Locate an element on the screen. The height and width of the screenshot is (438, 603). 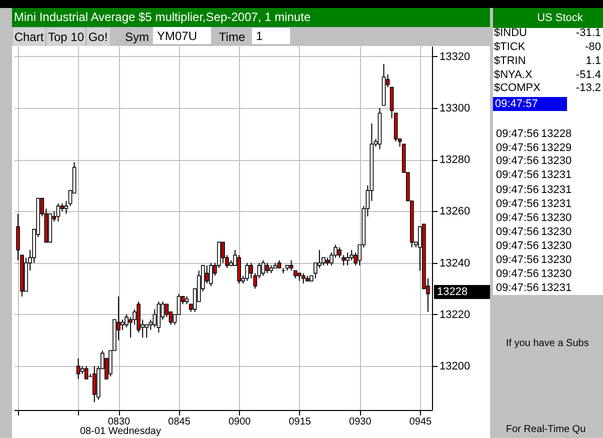
y-tick-label: 13320 is located at coordinates (455, 56).